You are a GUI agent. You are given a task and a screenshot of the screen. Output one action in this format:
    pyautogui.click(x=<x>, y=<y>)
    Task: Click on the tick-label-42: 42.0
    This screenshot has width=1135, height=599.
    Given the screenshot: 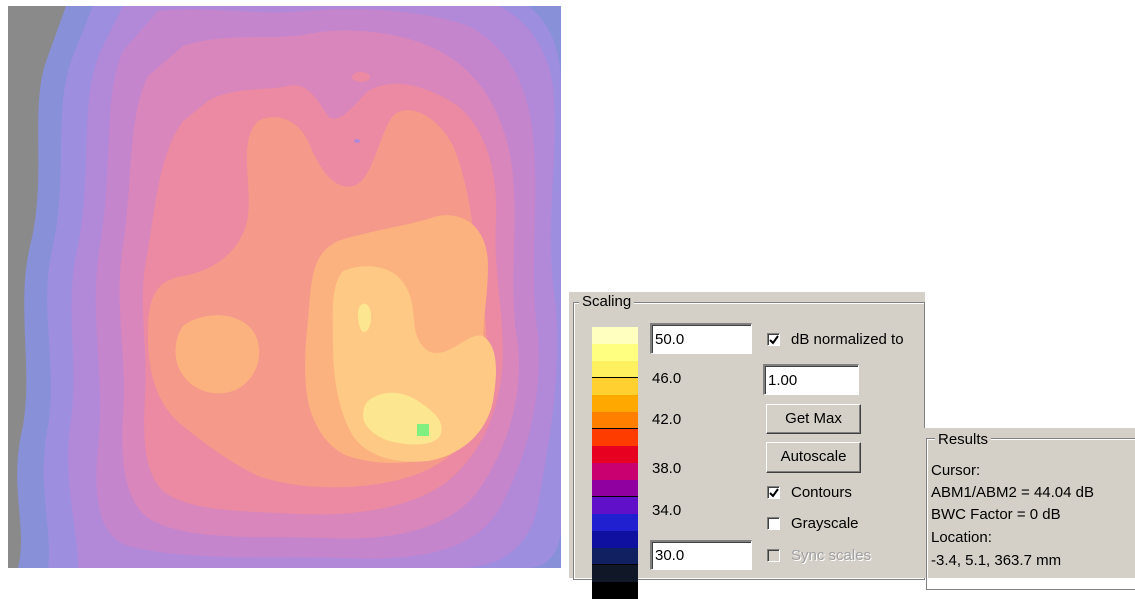 What is the action you would take?
    pyautogui.click(x=667, y=419)
    